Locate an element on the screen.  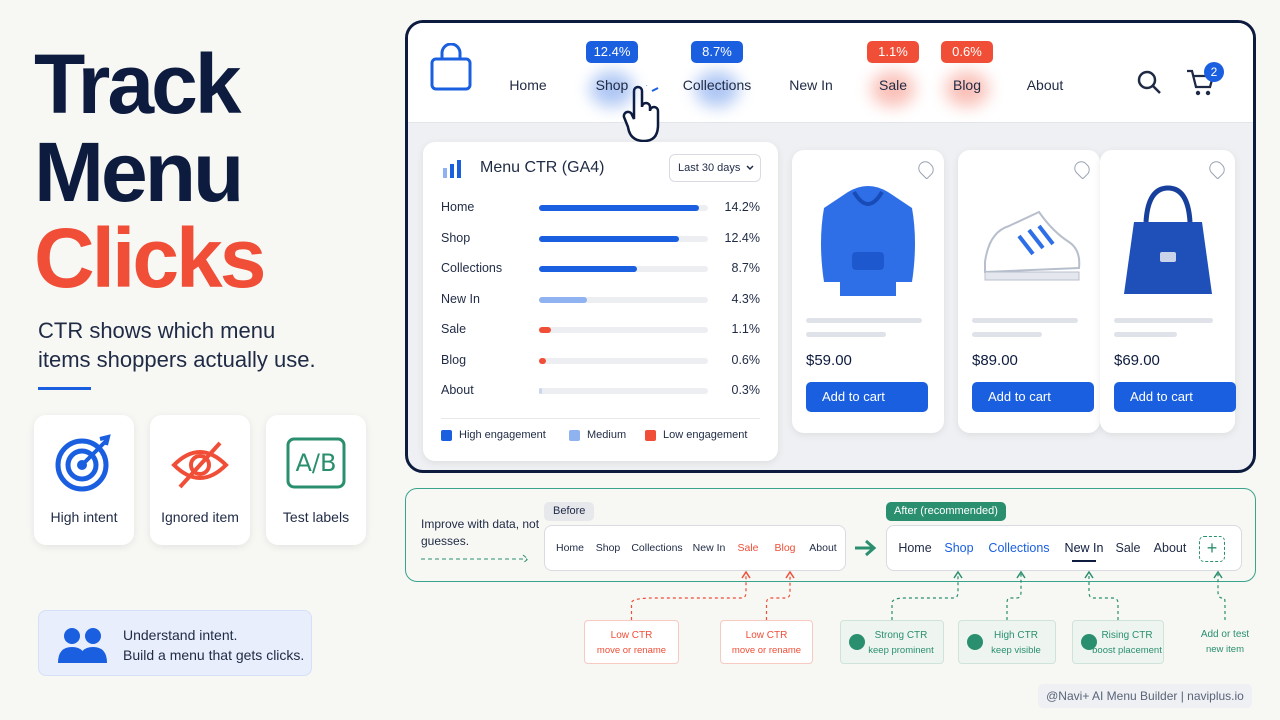
feature-label: Ignored item is located at coordinates (200, 517).